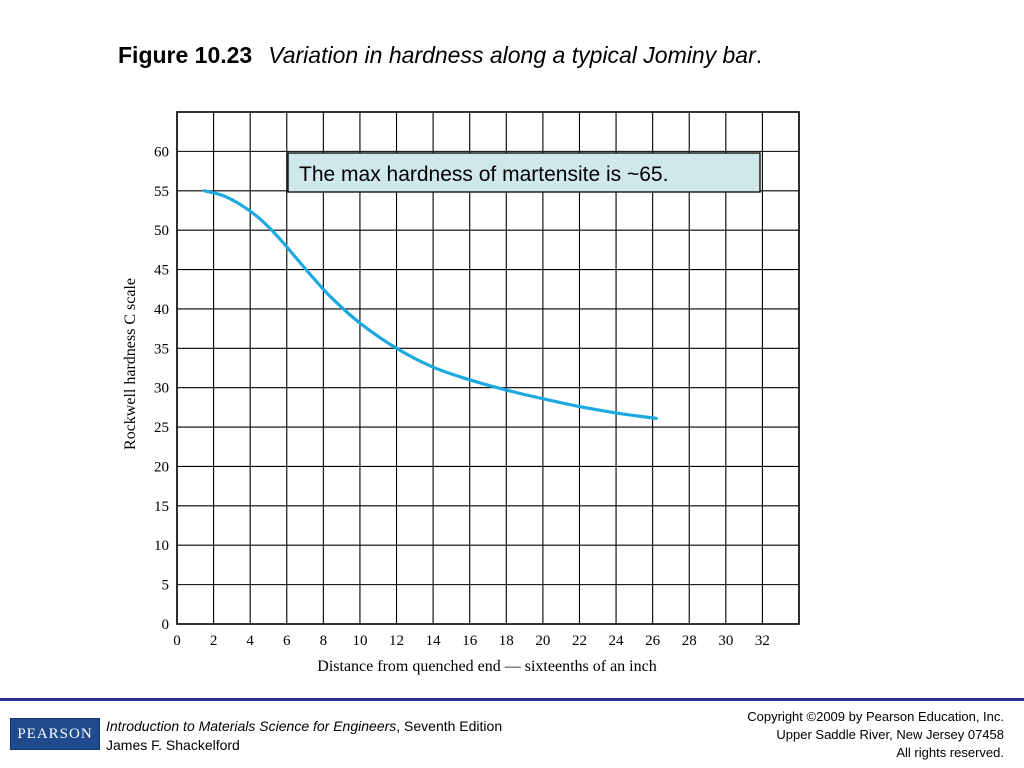 The height and width of the screenshot is (768, 1024). What do you see at coordinates (579, 641) in the screenshot?
I see `x-tick-label: 22` at bounding box center [579, 641].